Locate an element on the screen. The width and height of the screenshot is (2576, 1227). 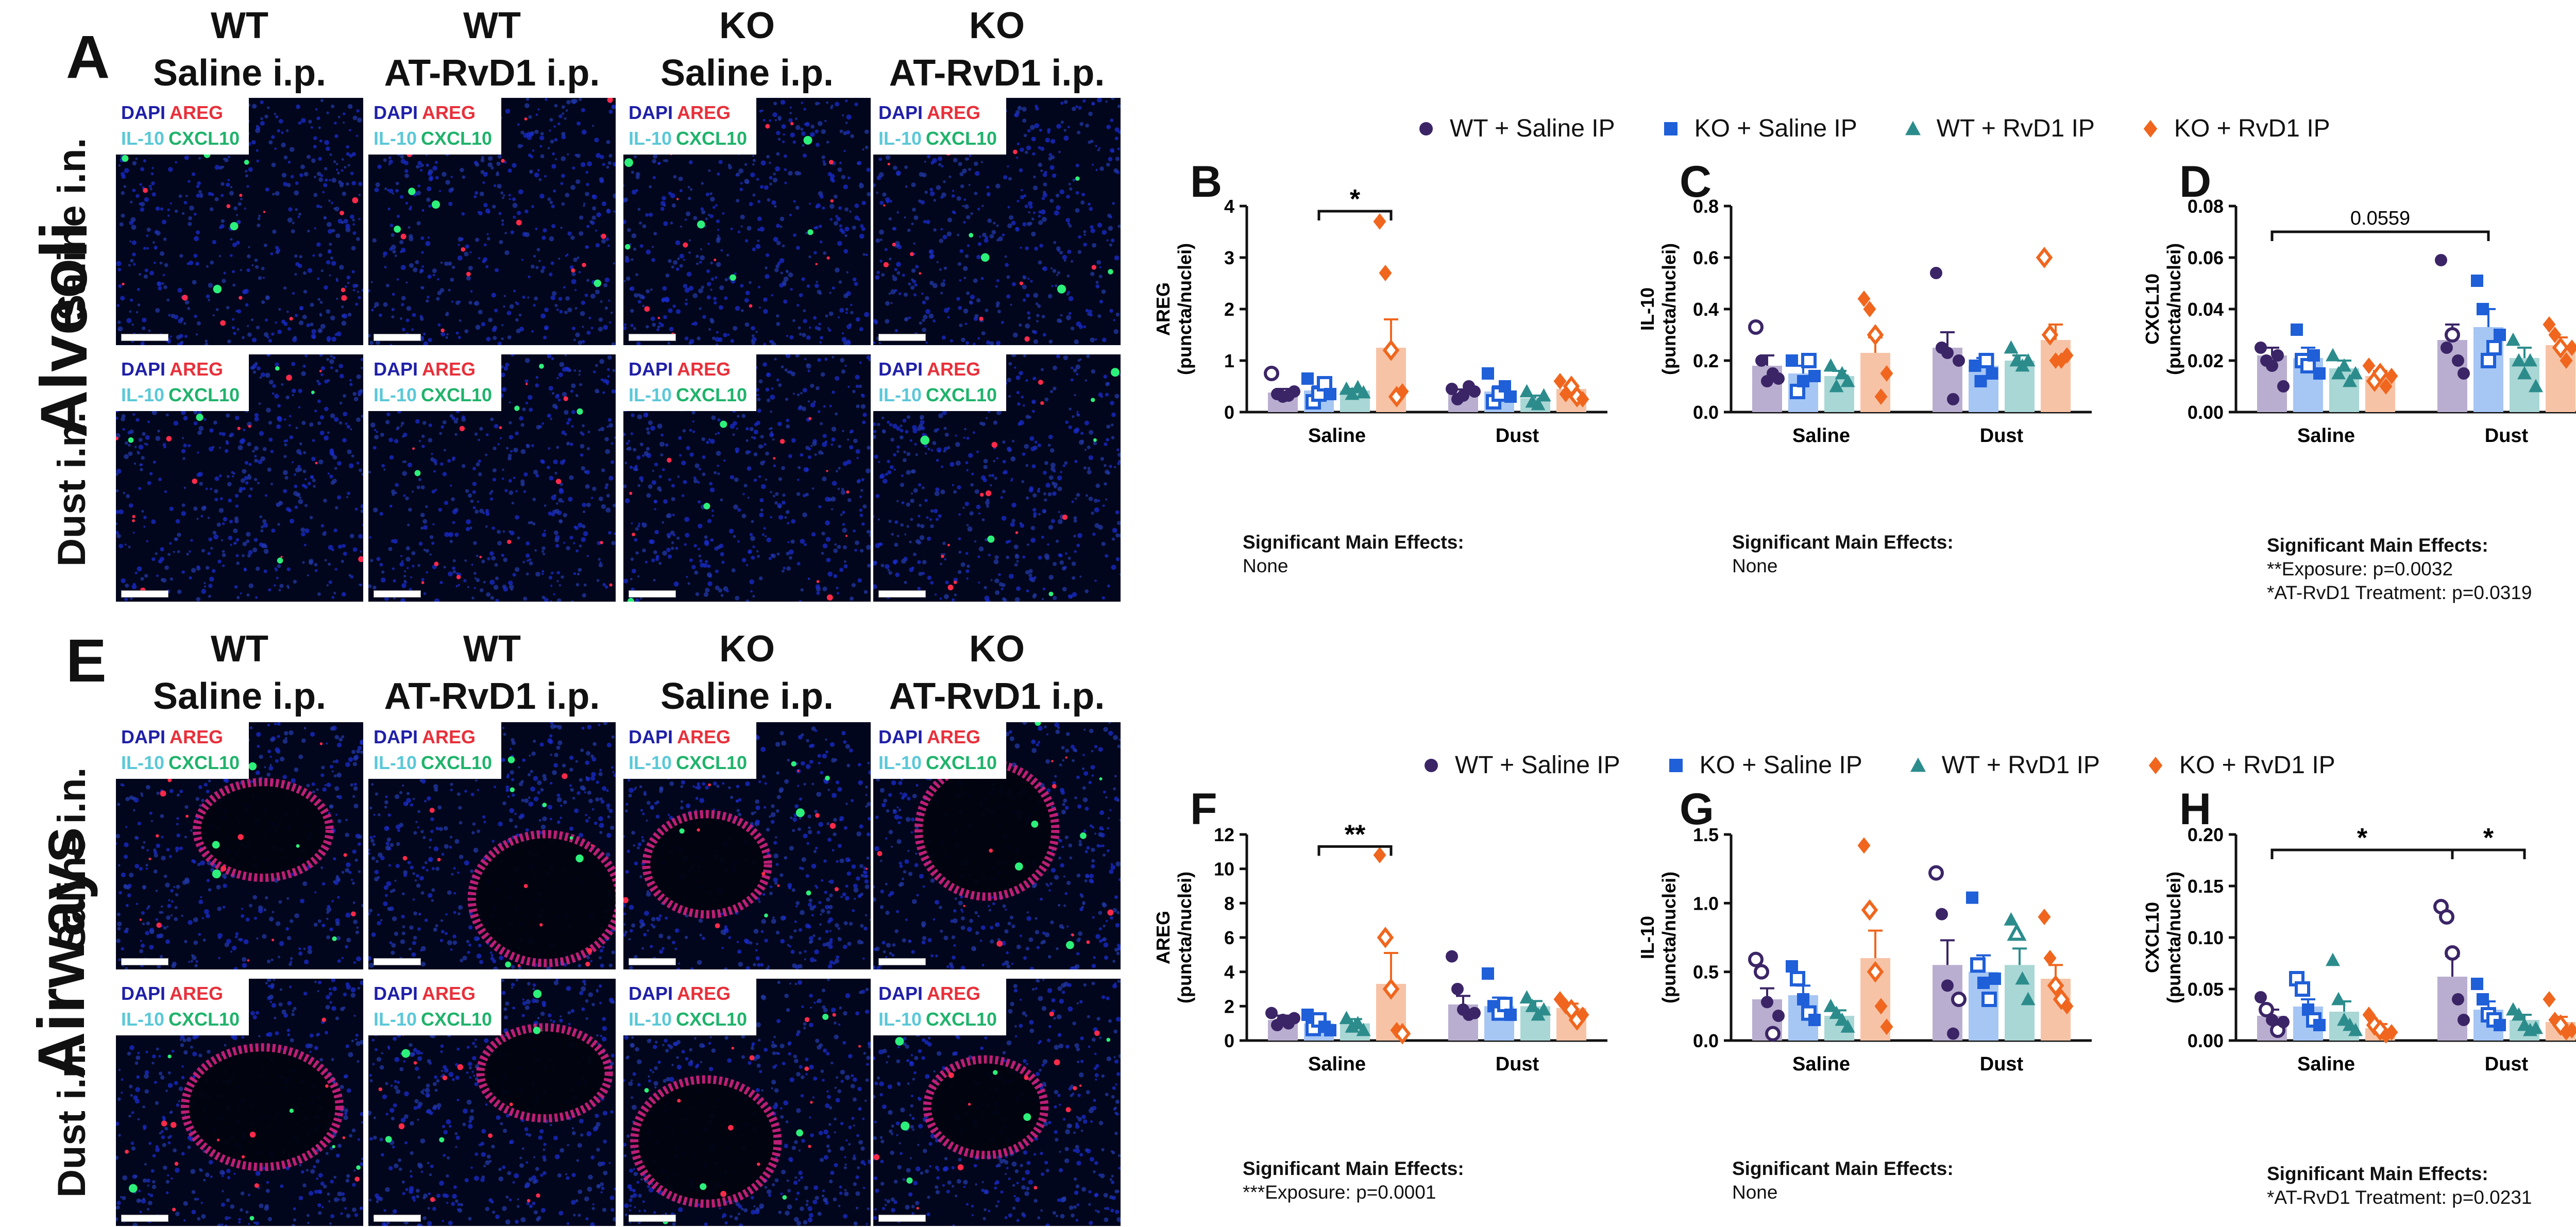
column-header-treatment: Saline i.p. is located at coordinates (747, 696).